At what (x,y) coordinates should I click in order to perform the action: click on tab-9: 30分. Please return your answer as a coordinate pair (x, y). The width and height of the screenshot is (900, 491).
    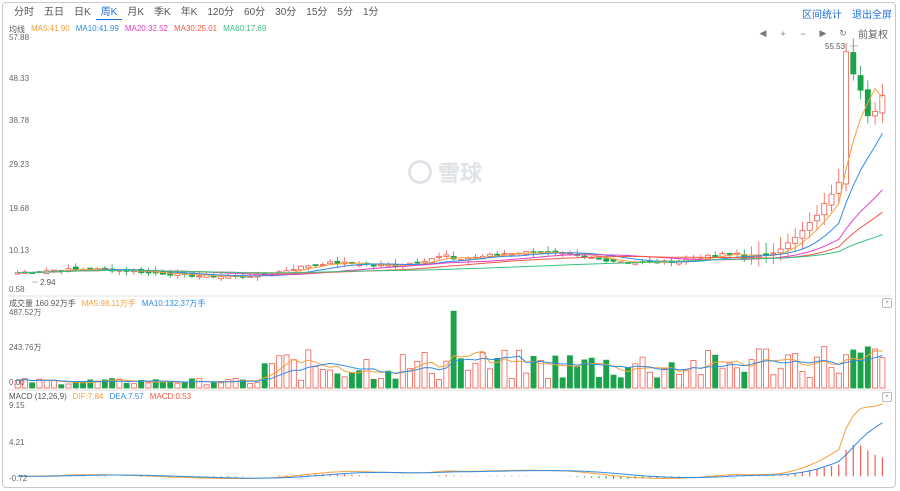
    Looking at the image, I should click on (286, 12).